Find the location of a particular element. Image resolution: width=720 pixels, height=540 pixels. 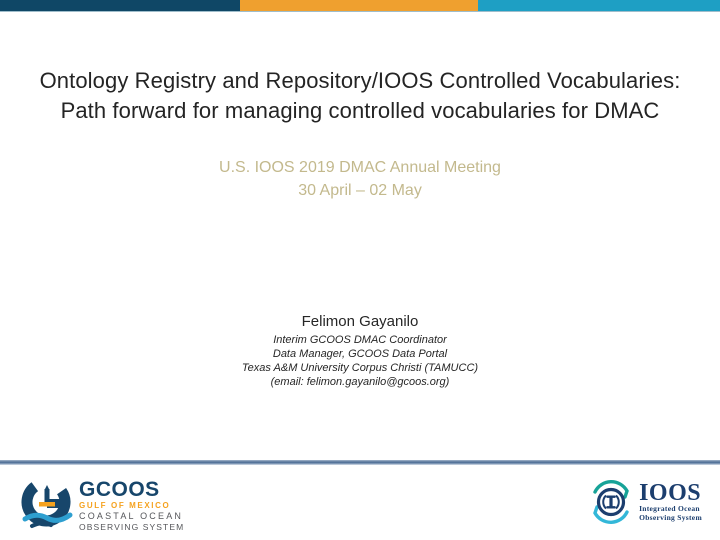

top-accent-bar is located at coordinates (360, 6).